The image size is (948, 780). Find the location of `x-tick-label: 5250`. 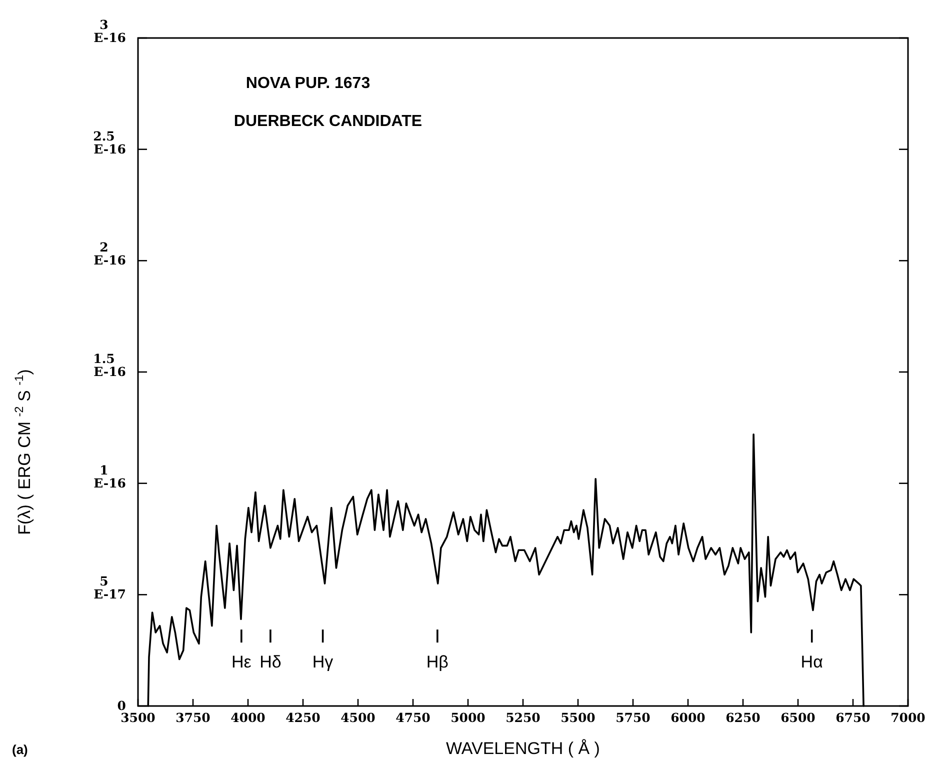

x-tick-label: 5250 is located at coordinates (523, 717).